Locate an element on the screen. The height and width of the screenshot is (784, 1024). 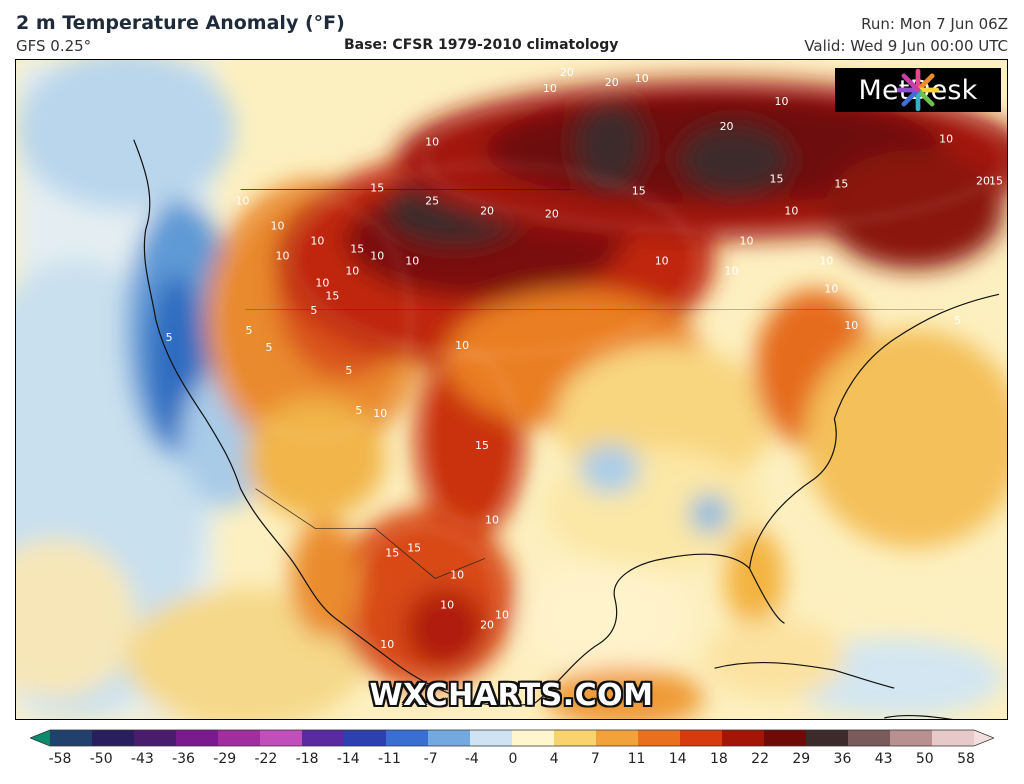
wxcharts-watermark: WXCHARTS.COM is located at coordinates (511, 695).